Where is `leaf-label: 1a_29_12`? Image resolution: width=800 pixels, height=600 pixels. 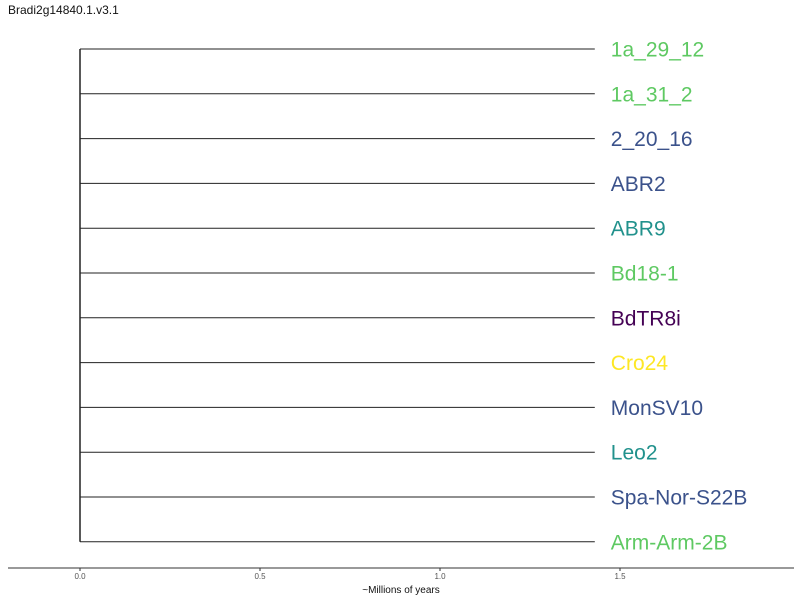
leaf-label: 1a_29_12 is located at coordinates (657, 50).